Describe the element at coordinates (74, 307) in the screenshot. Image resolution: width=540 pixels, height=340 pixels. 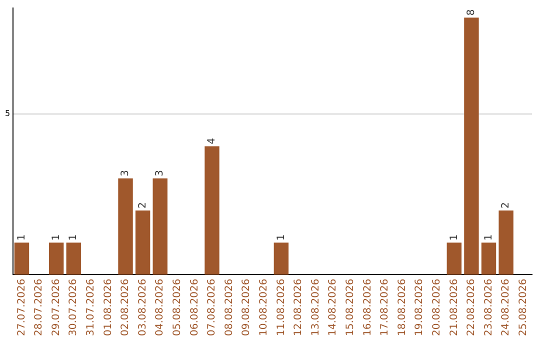
I see `x-tick-label: 30.07.2026` at that location.